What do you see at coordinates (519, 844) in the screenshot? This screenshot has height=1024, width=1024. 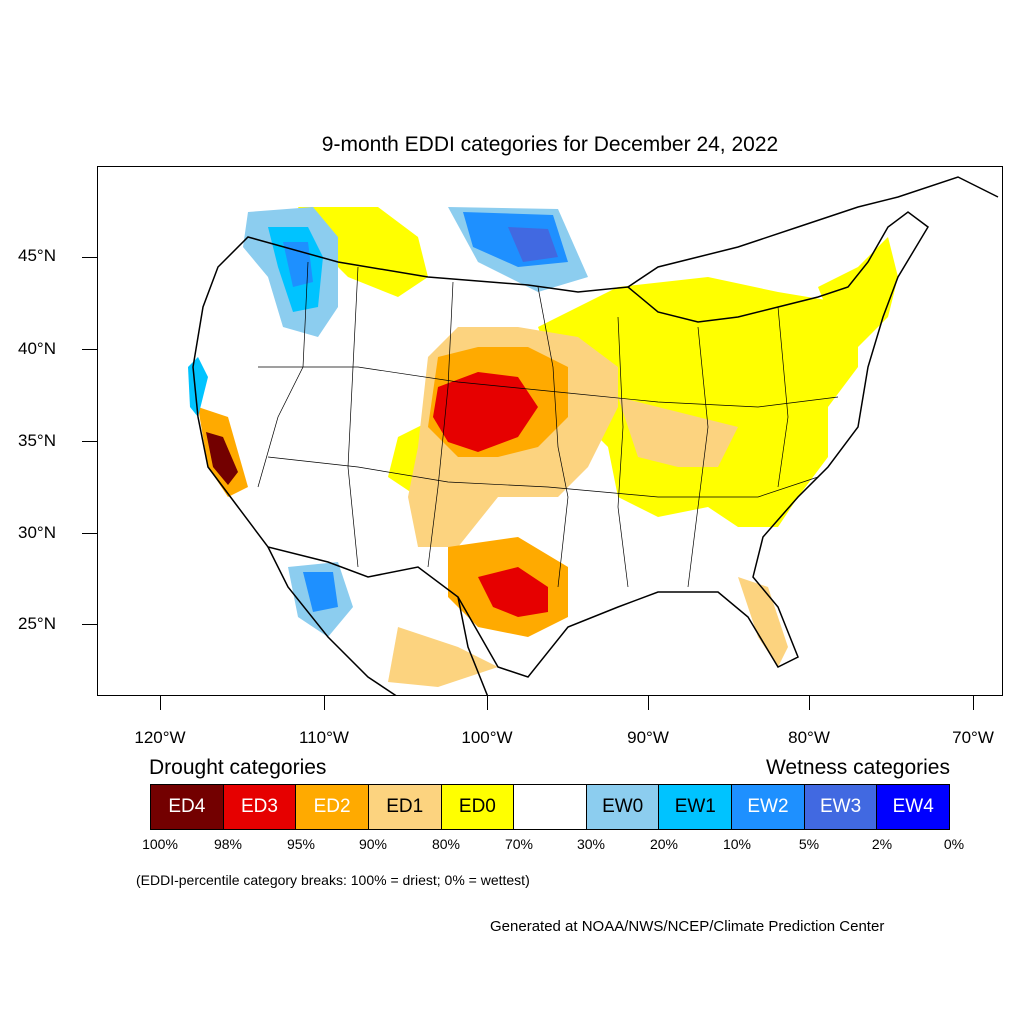 I see `percentile-label: 70%` at bounding box center [519, 844].